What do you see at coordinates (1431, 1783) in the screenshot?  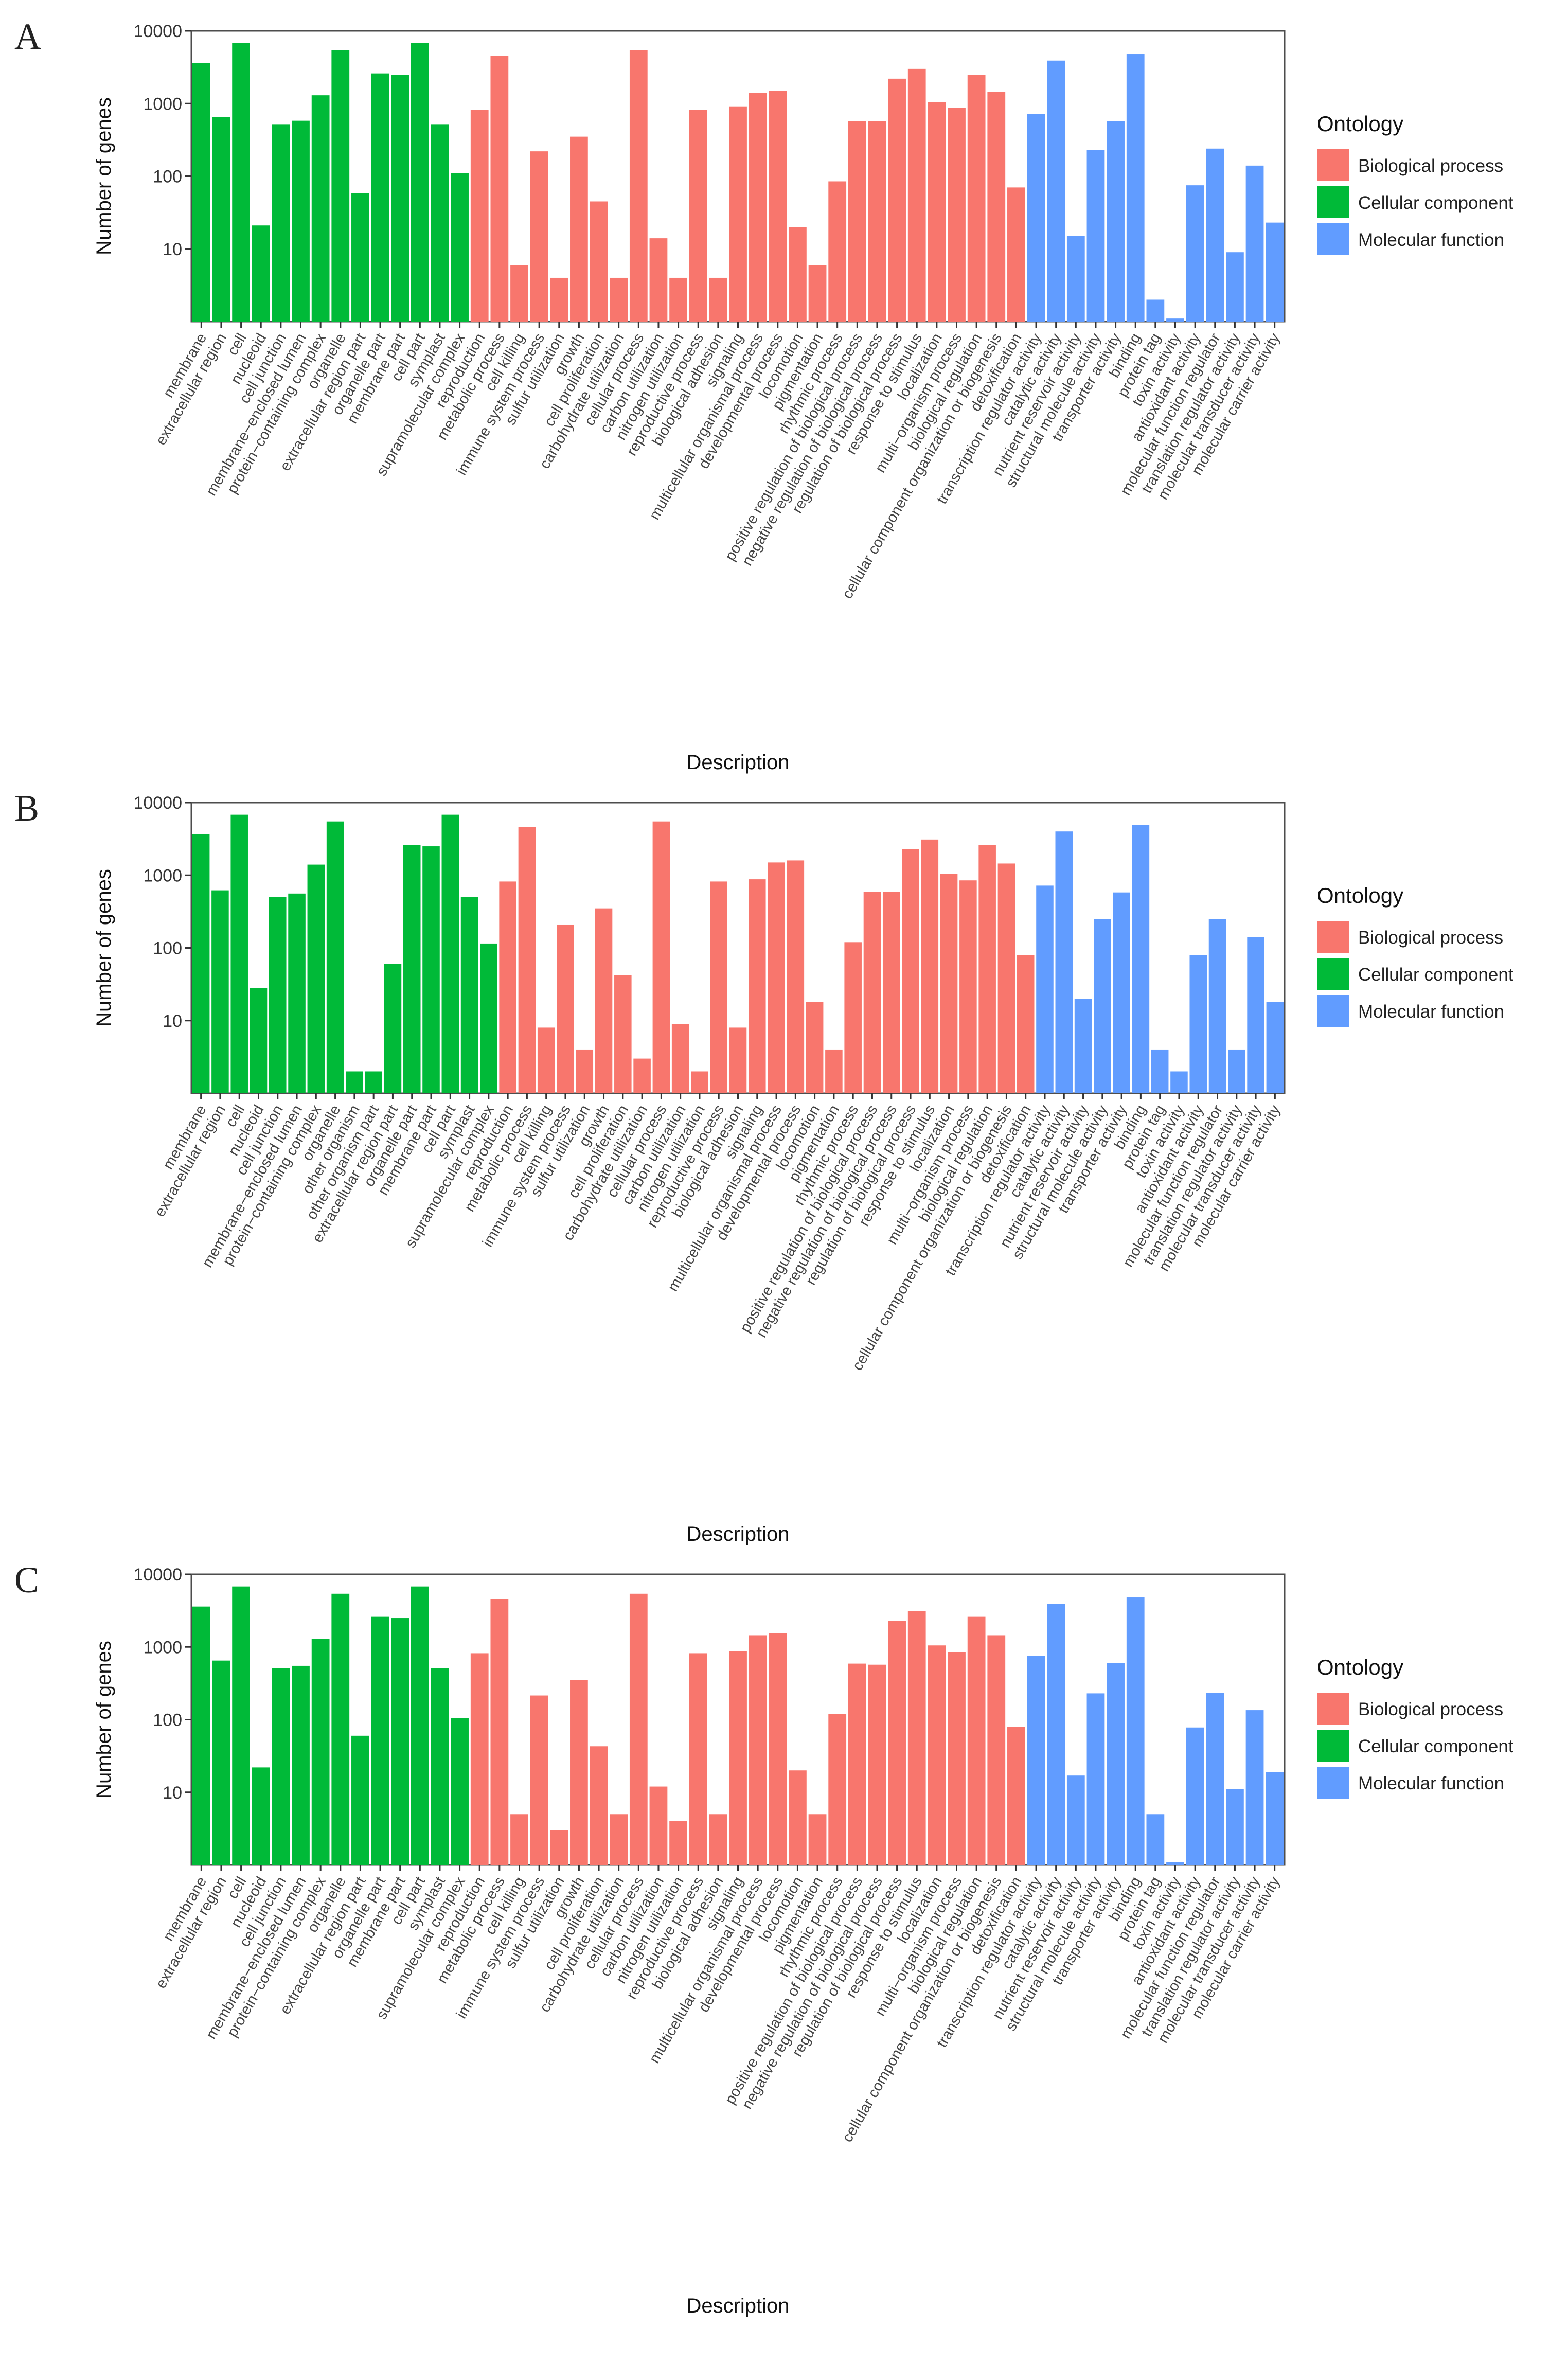 I see `legend-label: Molecular function` at bounding box center [1431, 1783].